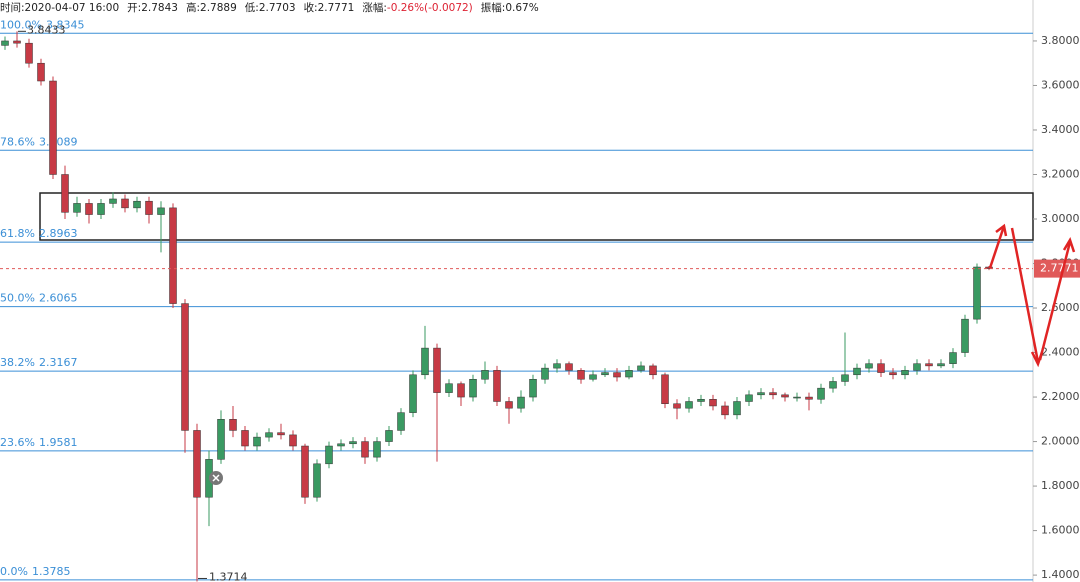 The width and height of the screenshot is (1080, 582). Describe the element at coordinates (216, 478) in the screenshot. I see `close-icon` at that location.